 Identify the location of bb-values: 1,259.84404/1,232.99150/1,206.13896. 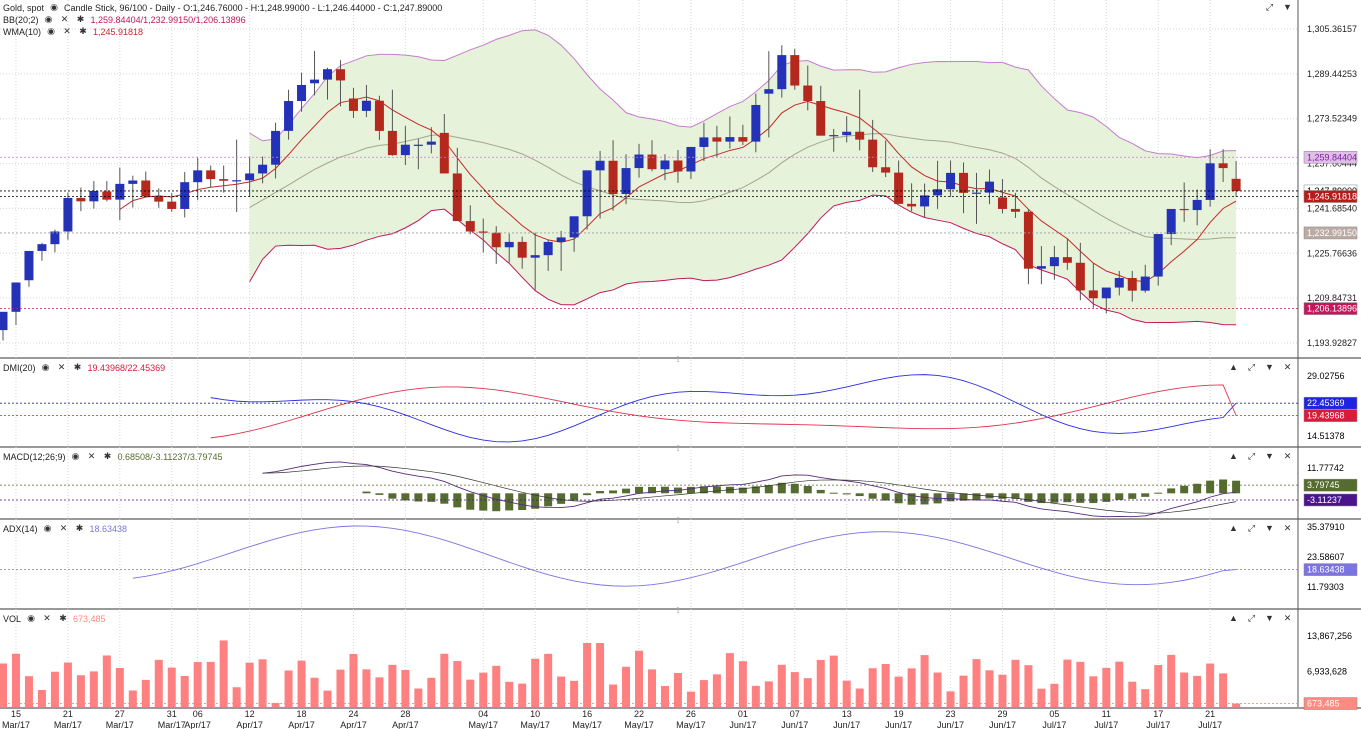
(168, 19).